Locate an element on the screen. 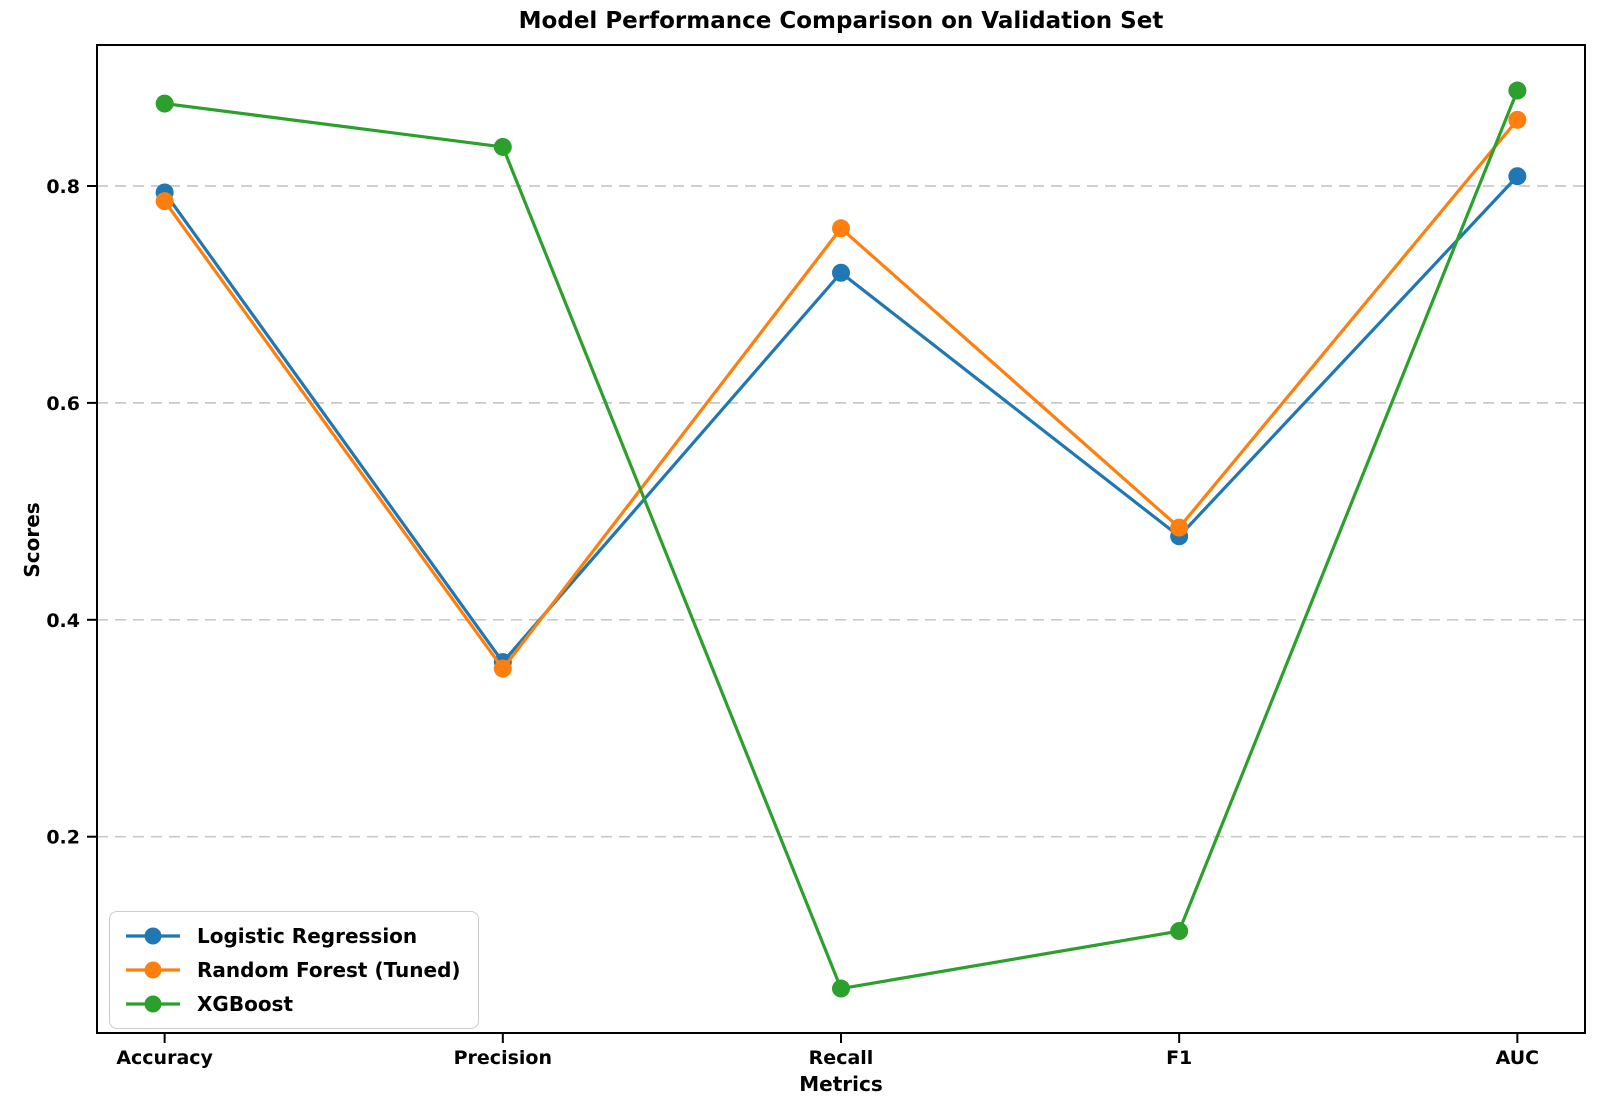 The width and height of the screenshot is (1600, 1116). x-tick-label: Precision is located at coordinates (503, 1058).